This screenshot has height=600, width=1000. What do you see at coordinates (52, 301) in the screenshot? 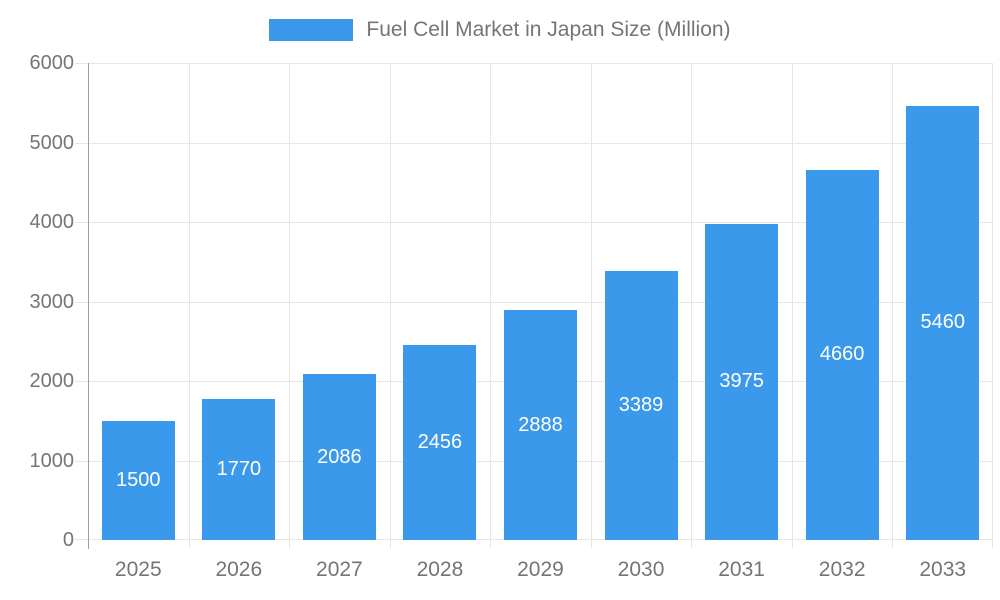
I see `y-axis-tick-label: 3000` at bounding box center [52, 301].